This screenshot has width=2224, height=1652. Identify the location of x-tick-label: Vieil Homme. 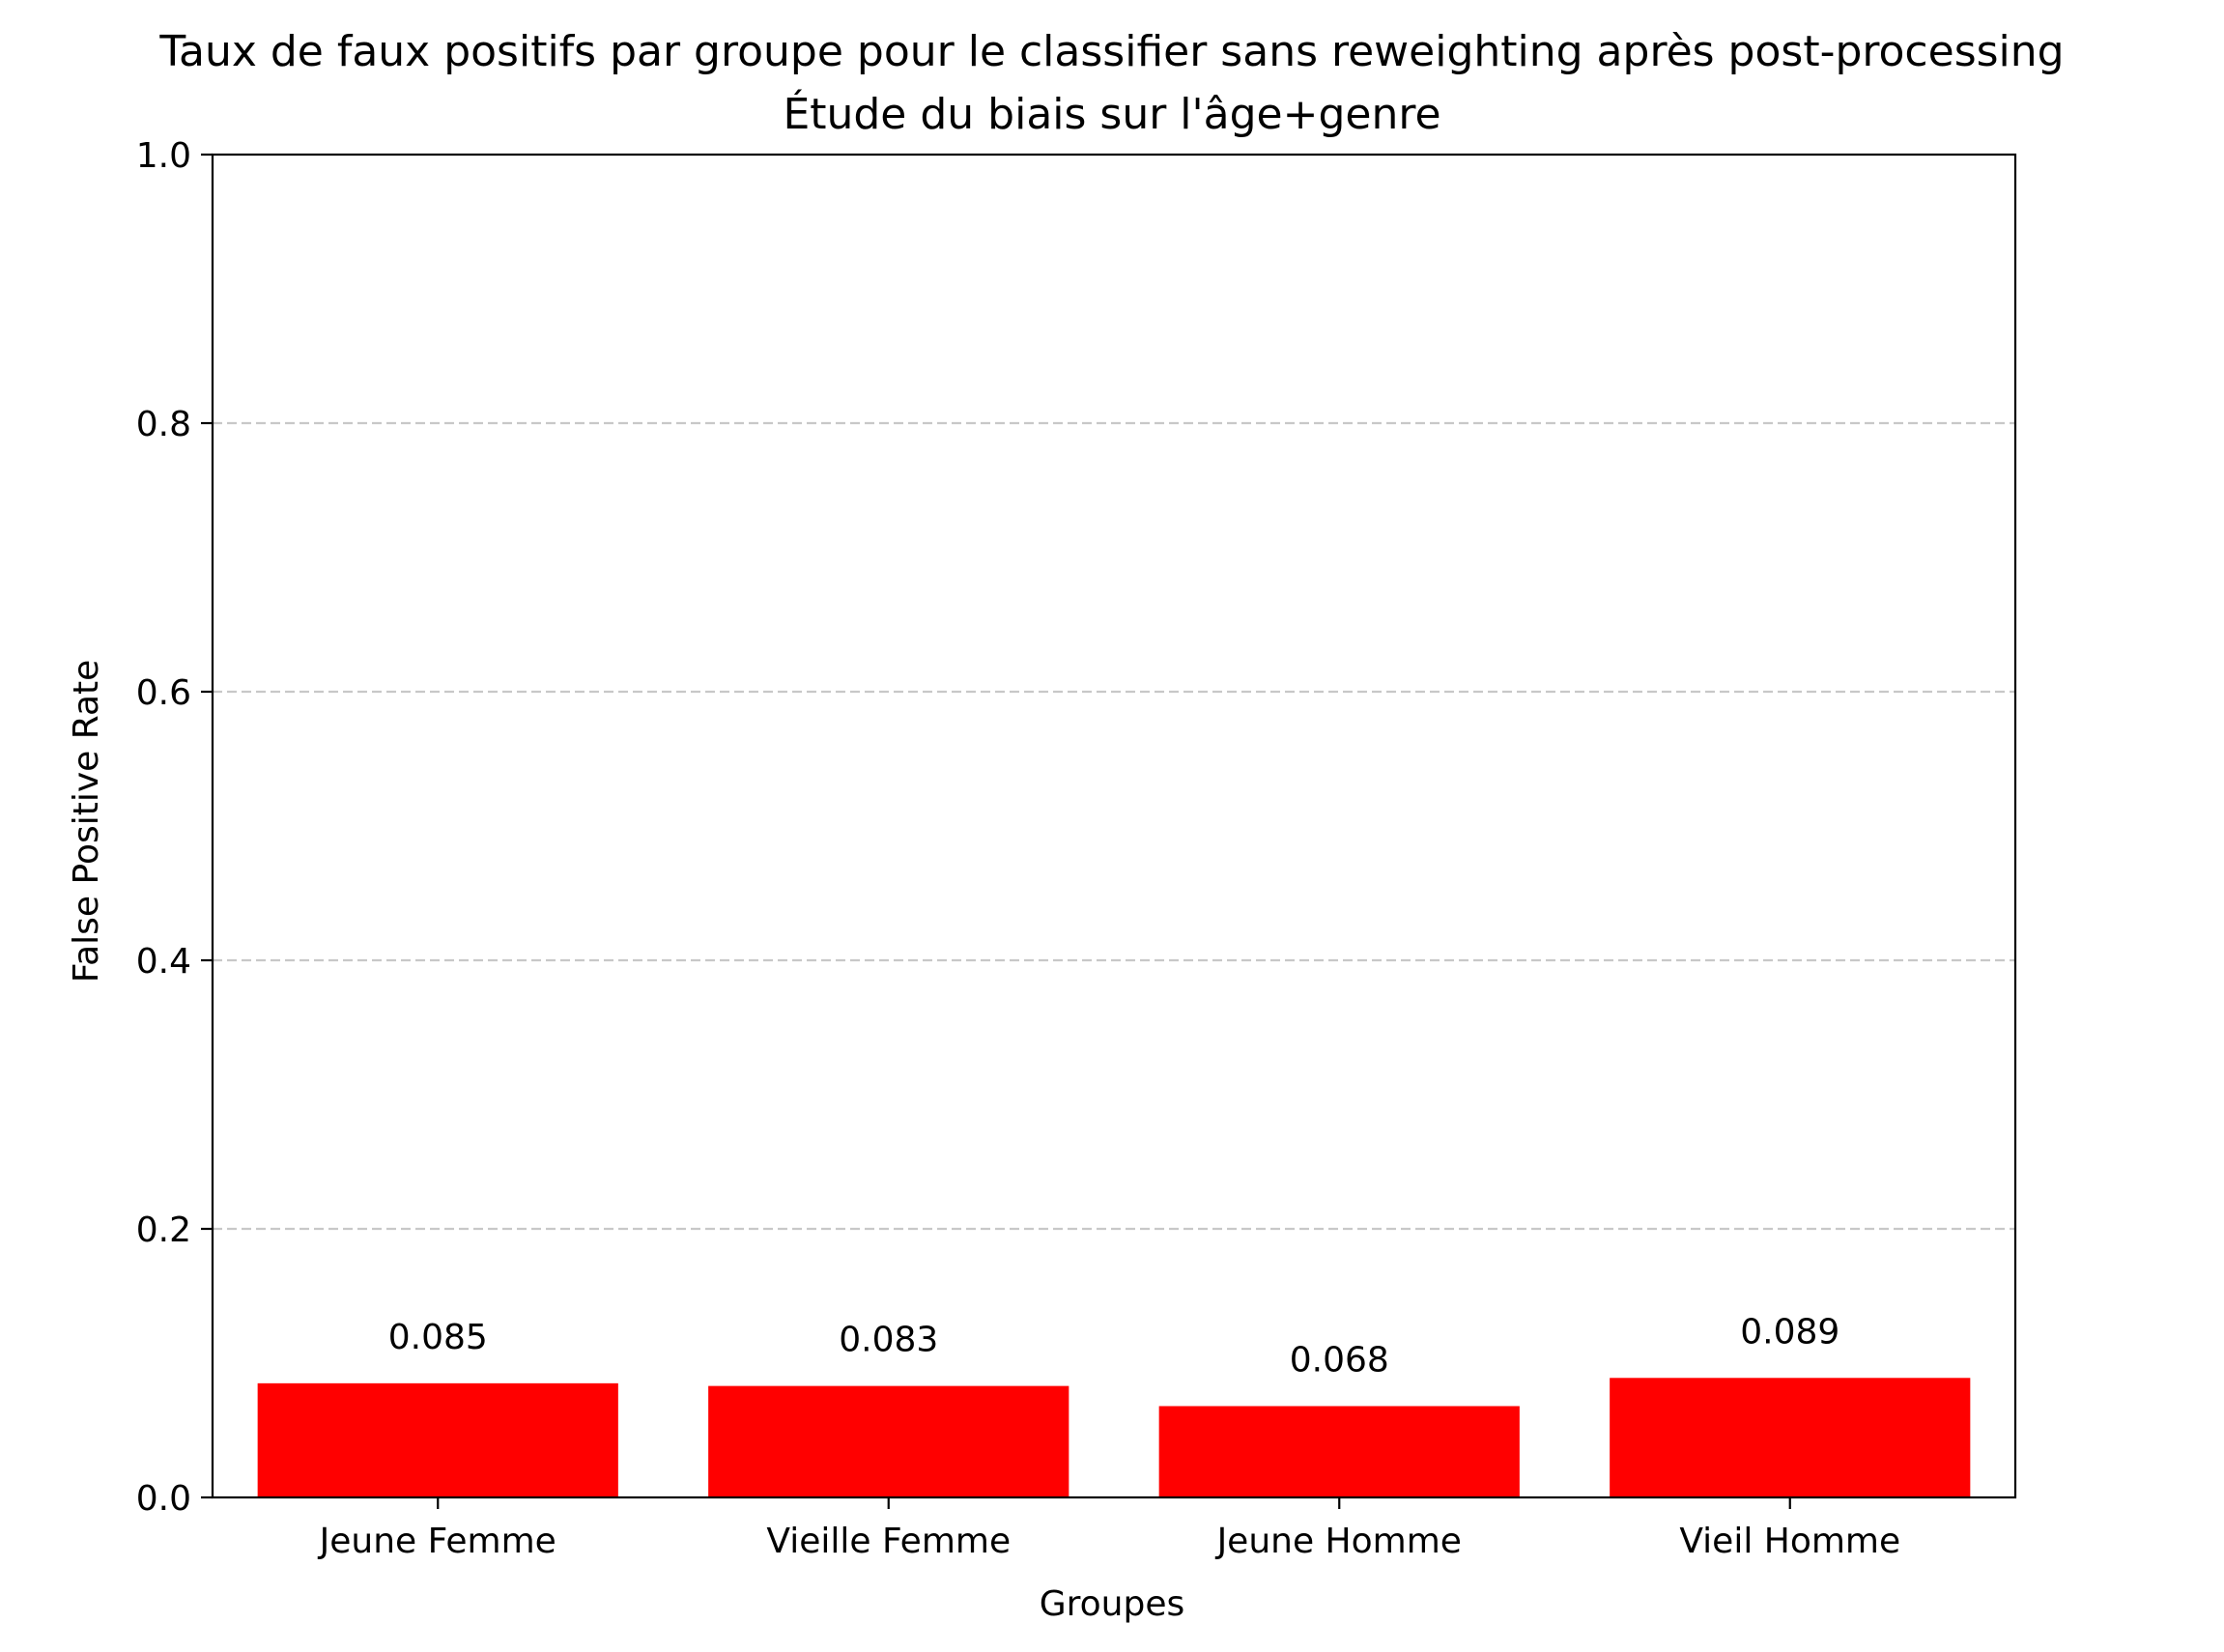
(1789, 1541).